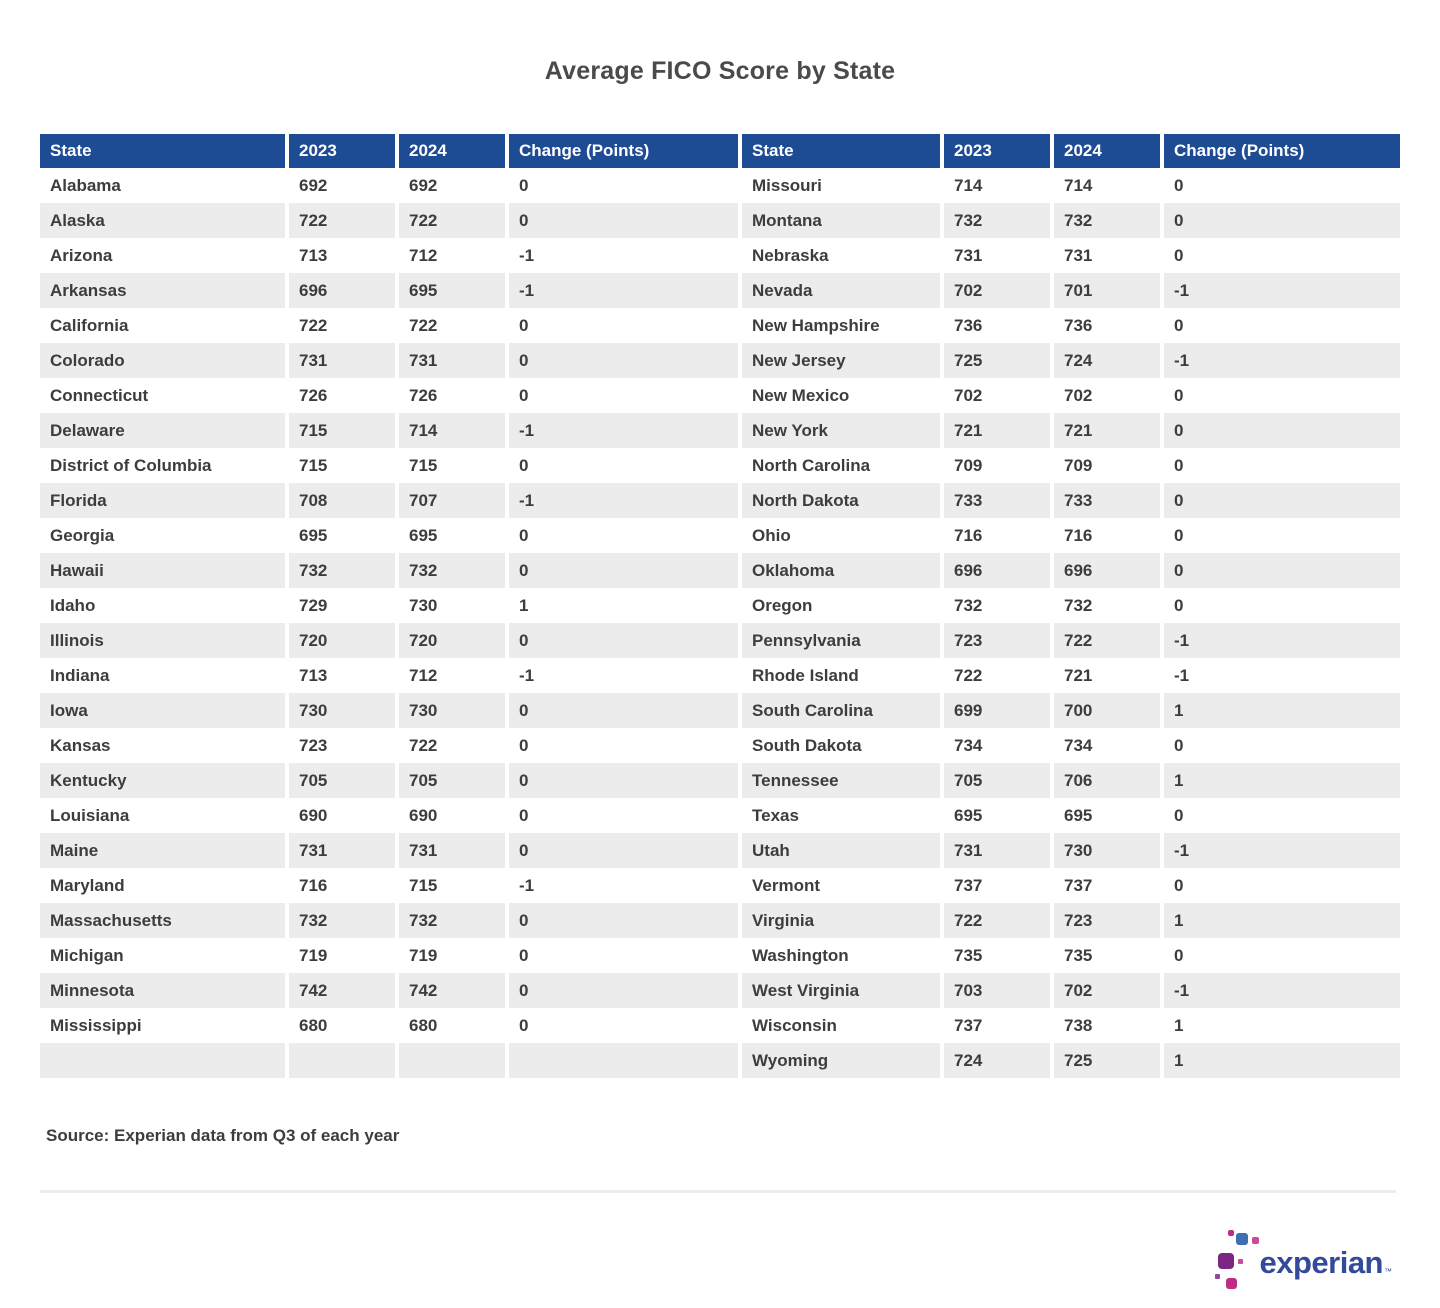 Image resolution: width=1440 pixels, height=1308 pixels. I want to click on experian-sparkle-icon, so click(1238, 1259).